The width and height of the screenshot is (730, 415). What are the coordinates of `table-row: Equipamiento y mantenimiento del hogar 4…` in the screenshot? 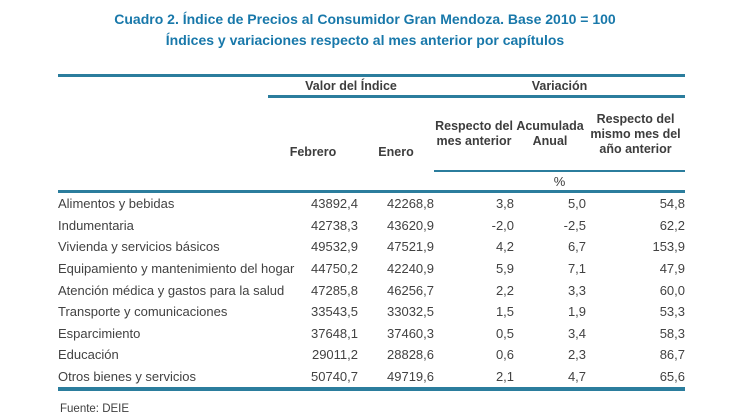 It's located at (371, 269).